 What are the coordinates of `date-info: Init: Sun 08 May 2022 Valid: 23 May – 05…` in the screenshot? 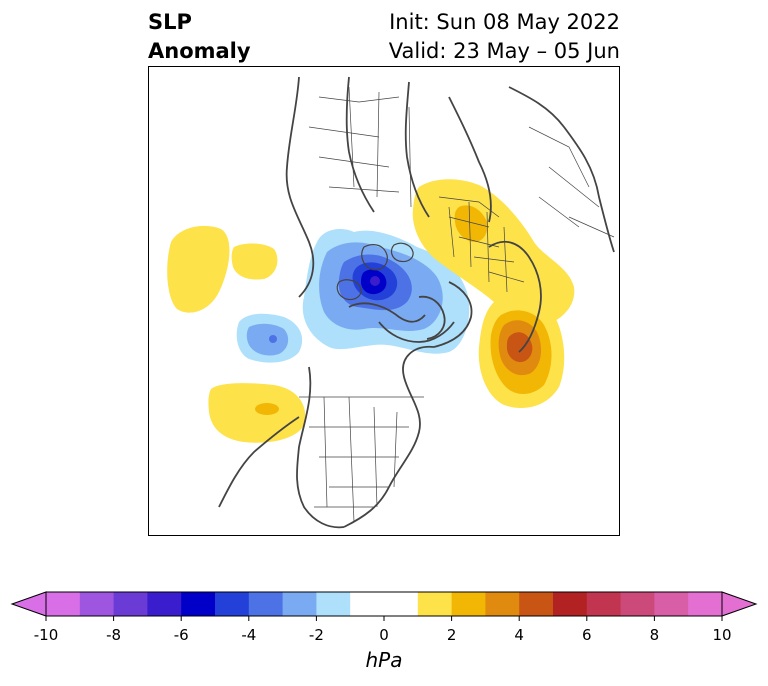 It's located at (504, 37).